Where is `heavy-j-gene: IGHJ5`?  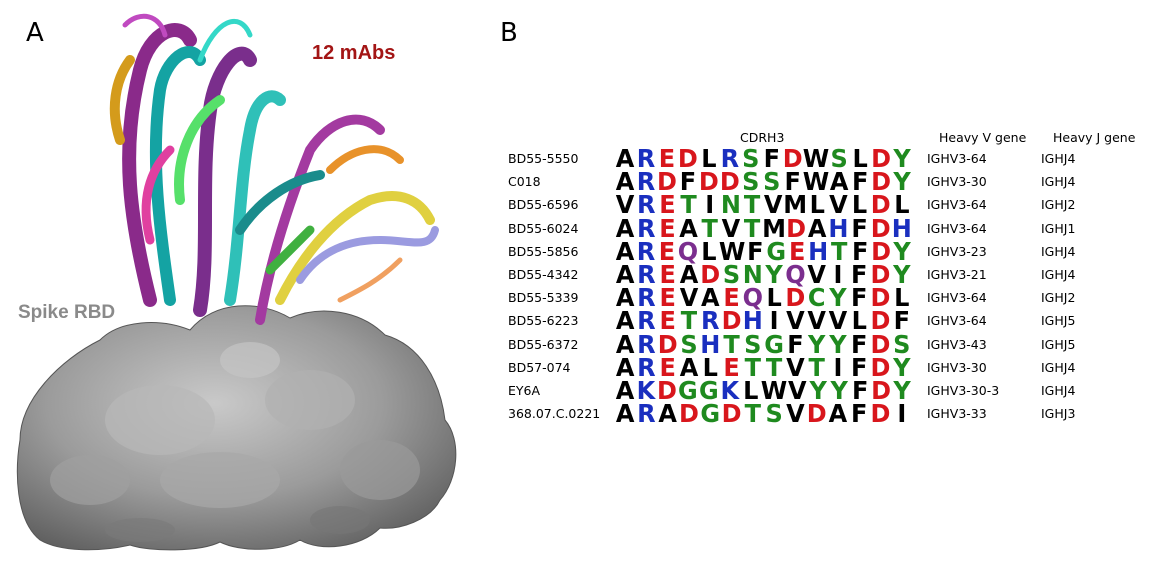
heavy-j-gene: IGHJ5 is located at coordinates (1058, 344).